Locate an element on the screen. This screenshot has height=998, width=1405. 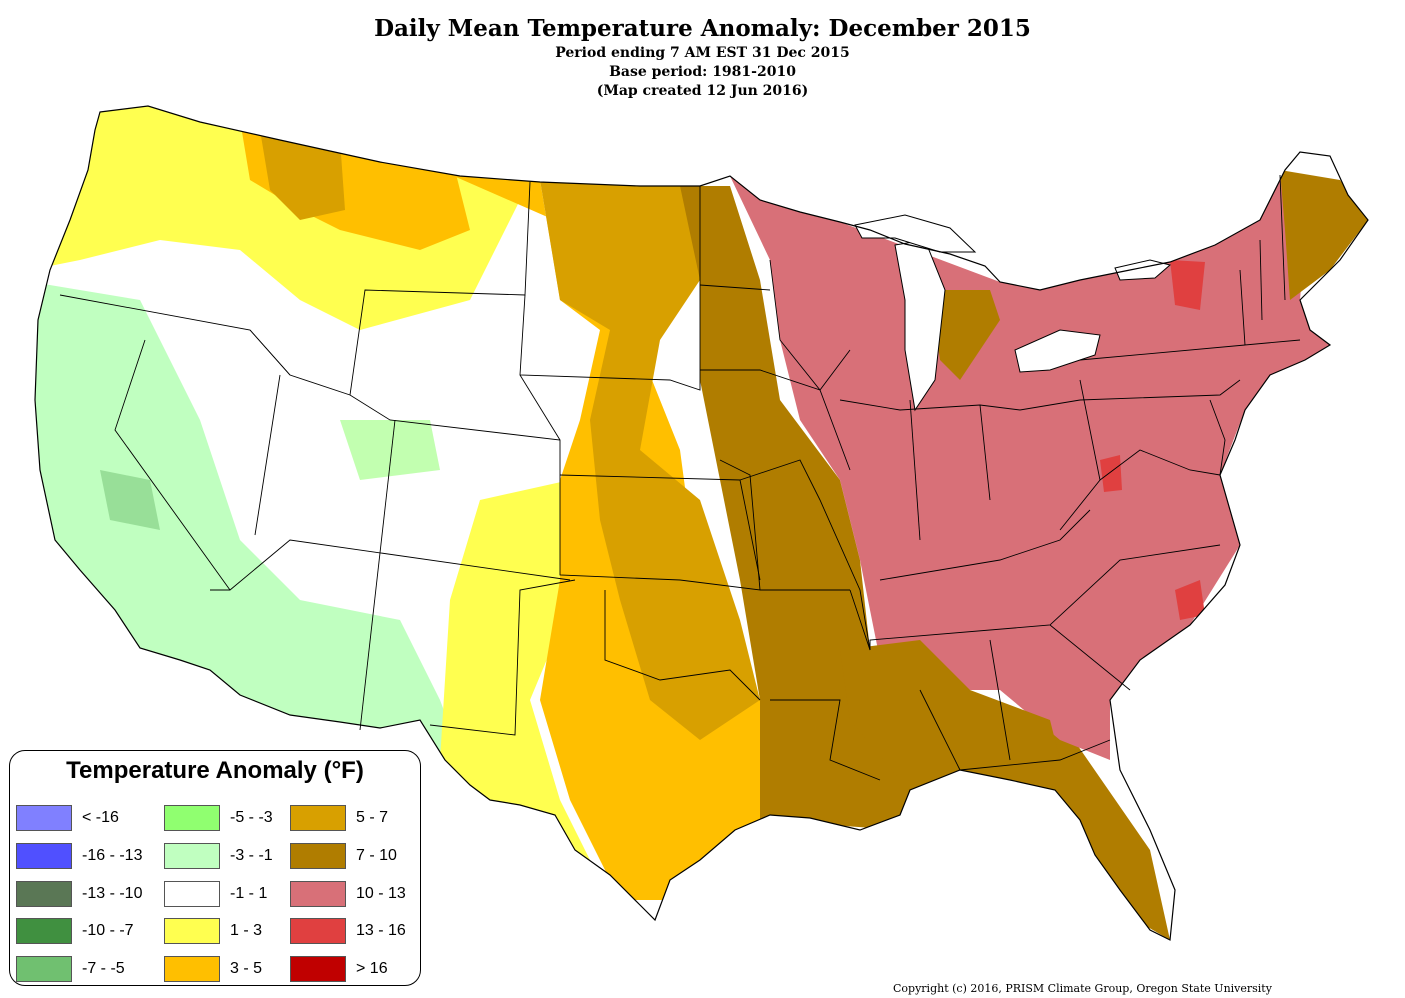
legend-item: -10 - -7 is located at coordinates (75, 931).